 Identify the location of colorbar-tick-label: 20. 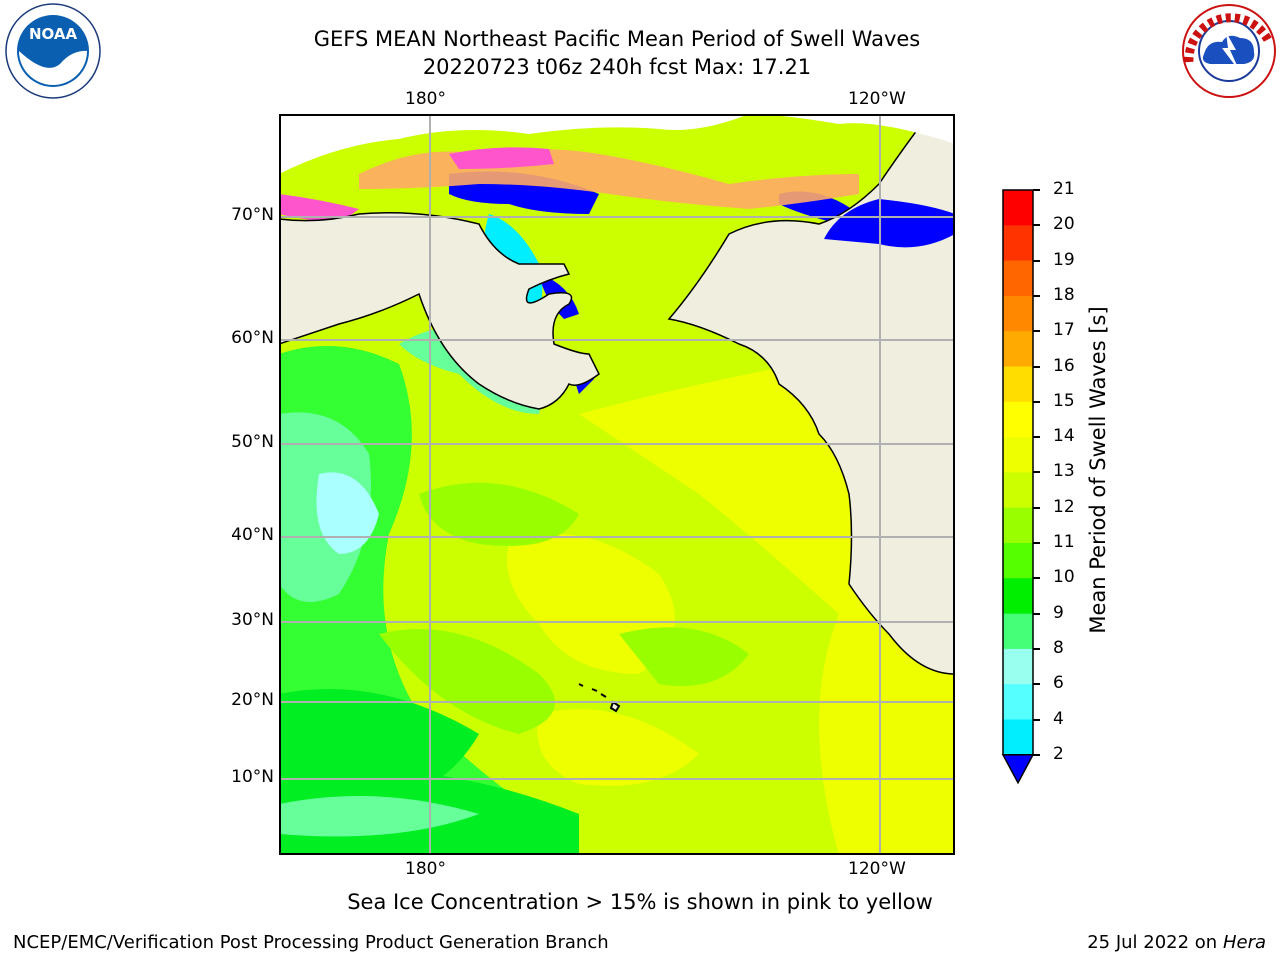
(1064, 224).